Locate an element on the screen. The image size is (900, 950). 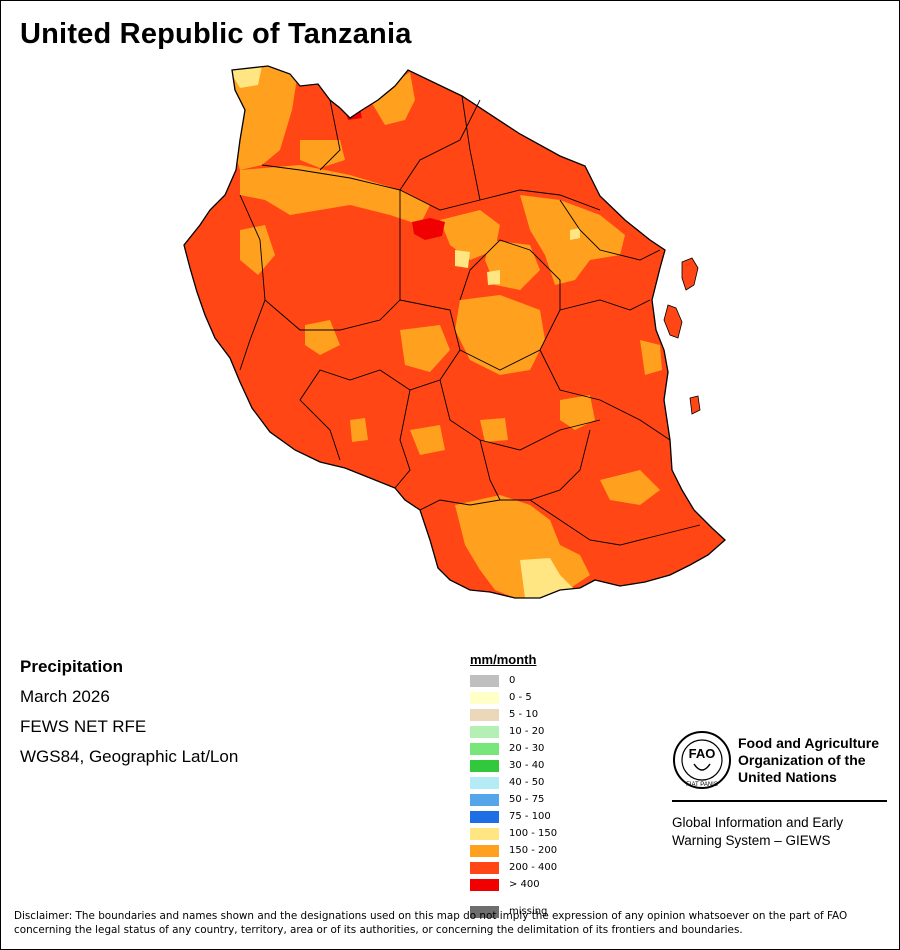
fao-org-line1: Food and Agriculture is located at coordinates (809, 743).